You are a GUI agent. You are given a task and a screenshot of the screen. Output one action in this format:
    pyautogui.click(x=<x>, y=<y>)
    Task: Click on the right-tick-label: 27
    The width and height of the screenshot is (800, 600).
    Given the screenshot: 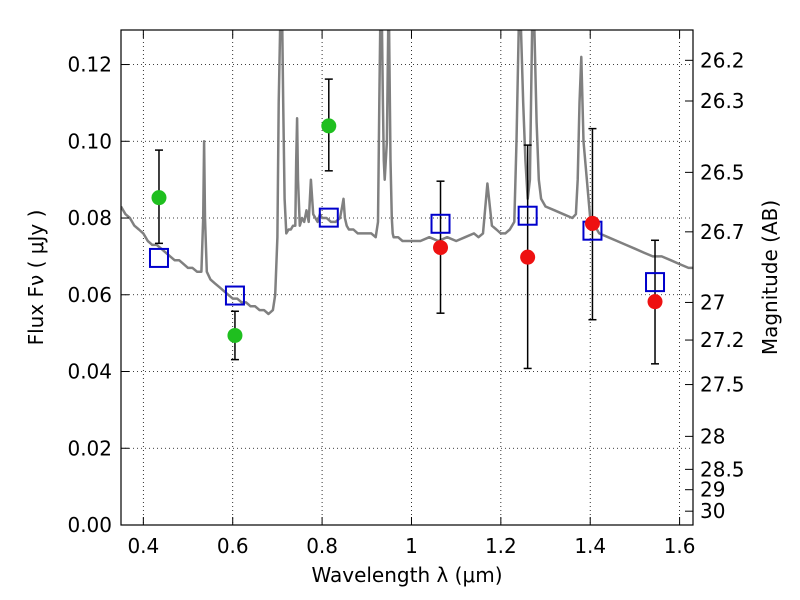 What is the action you would take?
    pyautogui.click(x=712, y=302)
    